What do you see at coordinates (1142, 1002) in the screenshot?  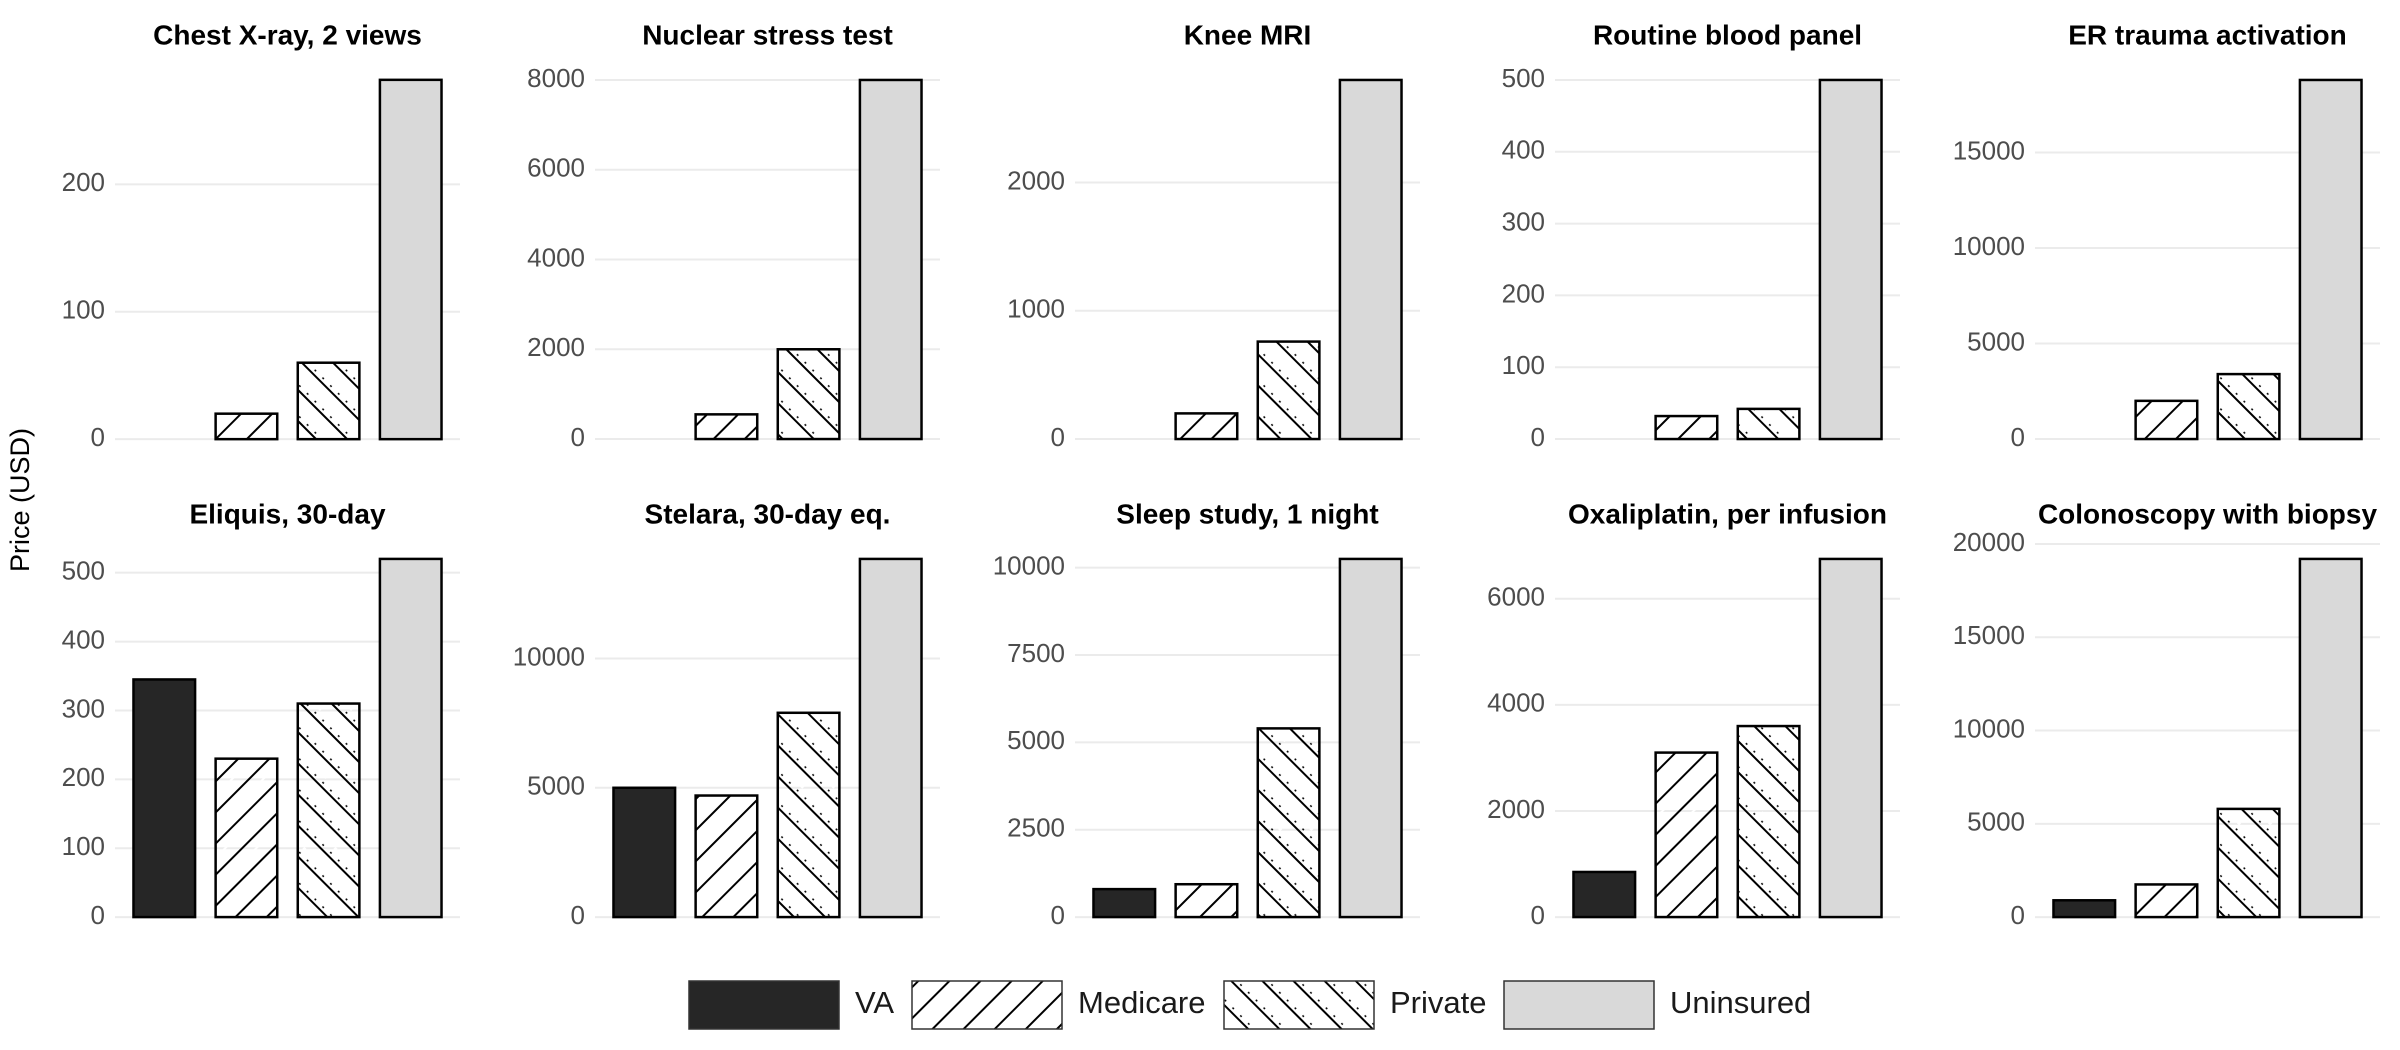 I see `legend-label: Medicare` at bounding box center [1142, 1002].